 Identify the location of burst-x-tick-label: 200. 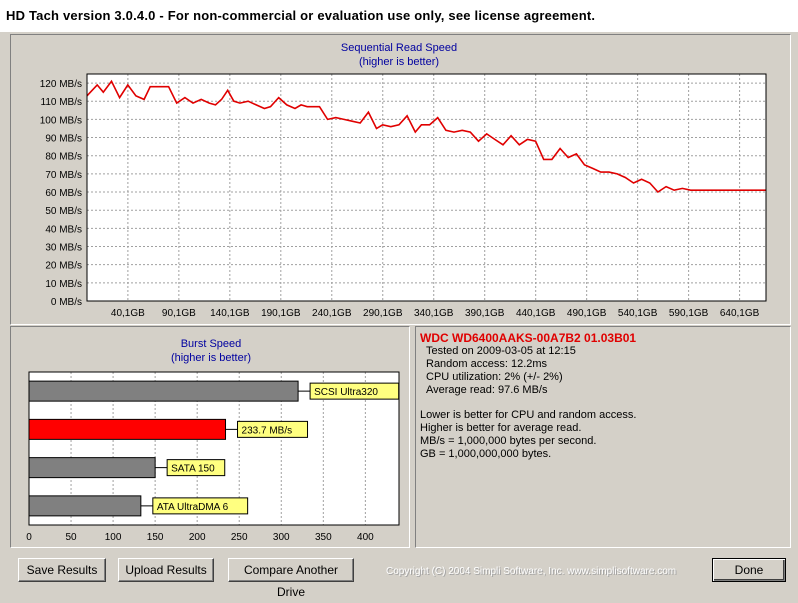
(197, 537).